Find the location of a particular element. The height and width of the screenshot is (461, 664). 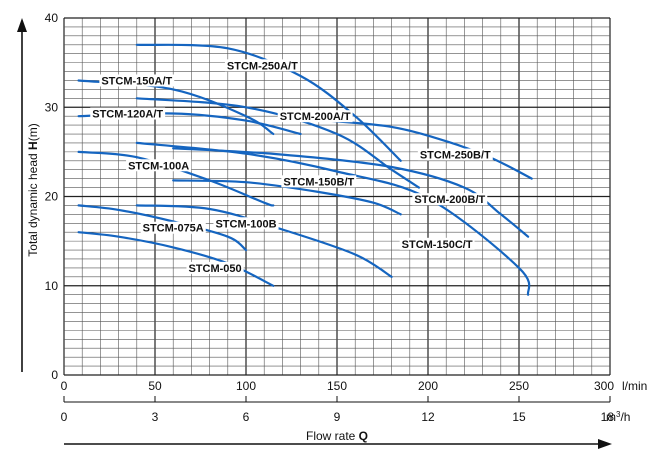

secondary-x-tick-label: 12 is located at coordinates (428, 417).